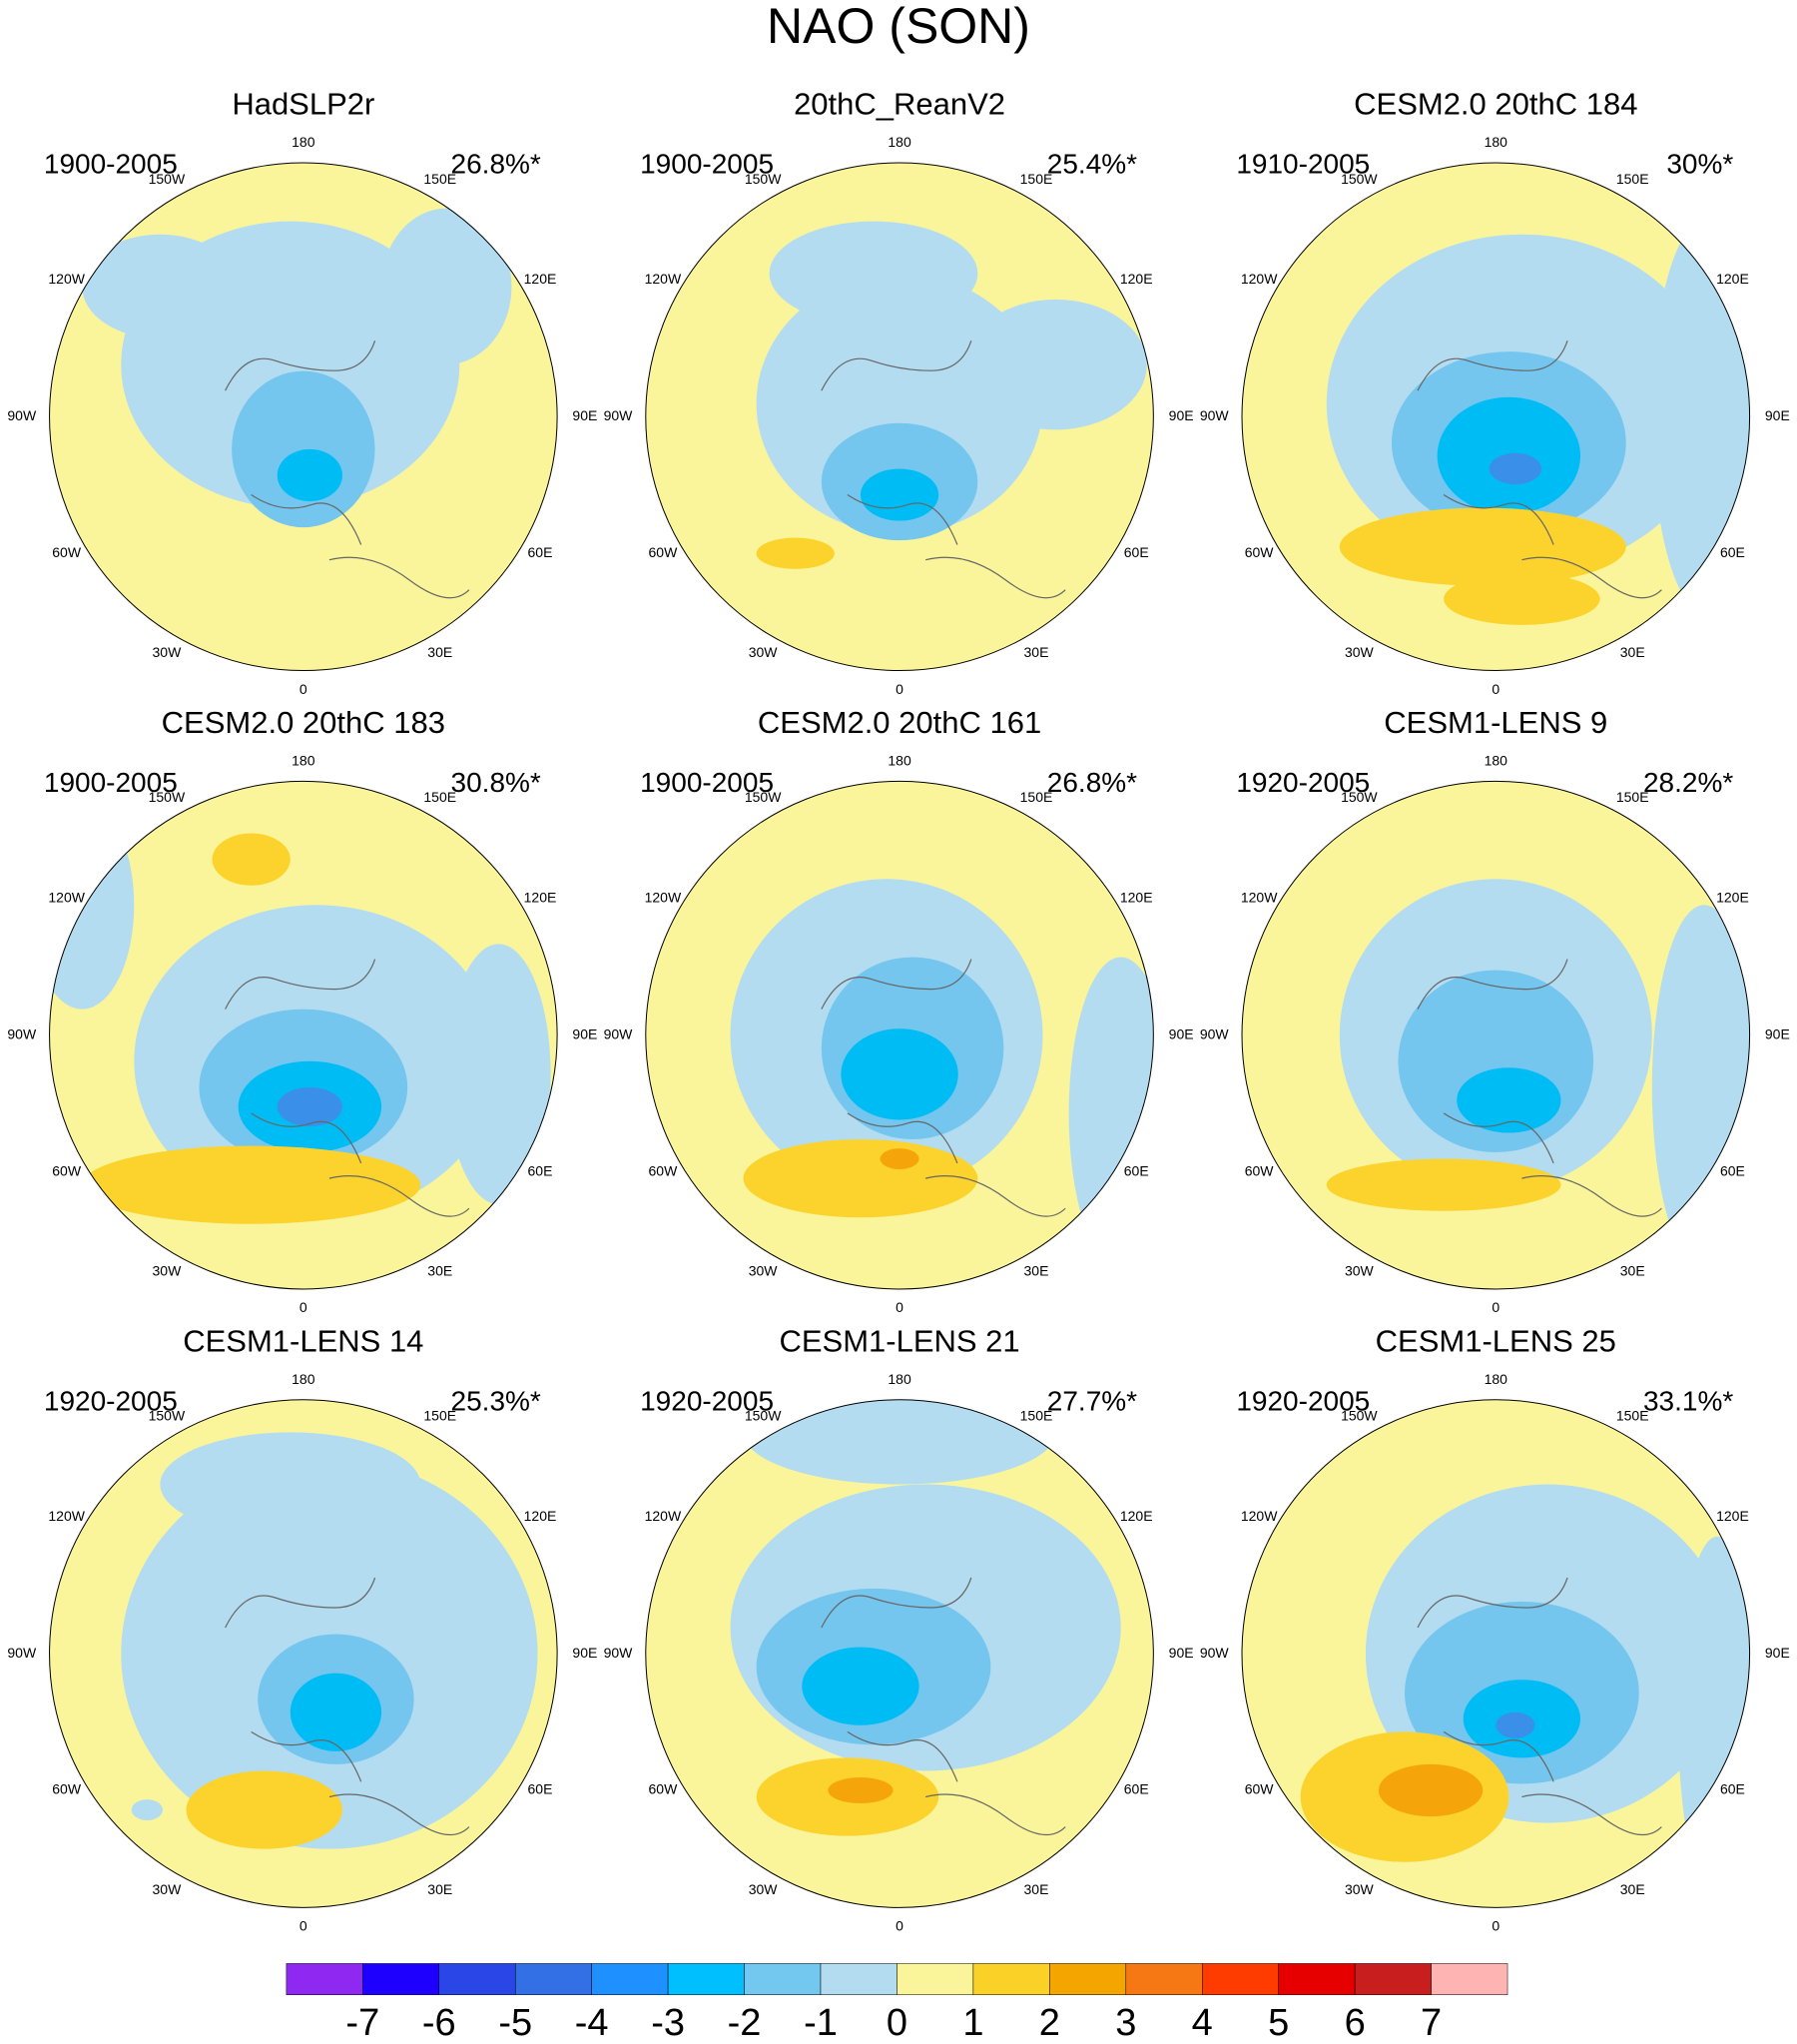 The image size is (1797, 2044). What do you see at coordinates (1688, 1400) in the screenshot?
I see `panel-variance: 33.1%*` at bounding box center [1688, 1400].